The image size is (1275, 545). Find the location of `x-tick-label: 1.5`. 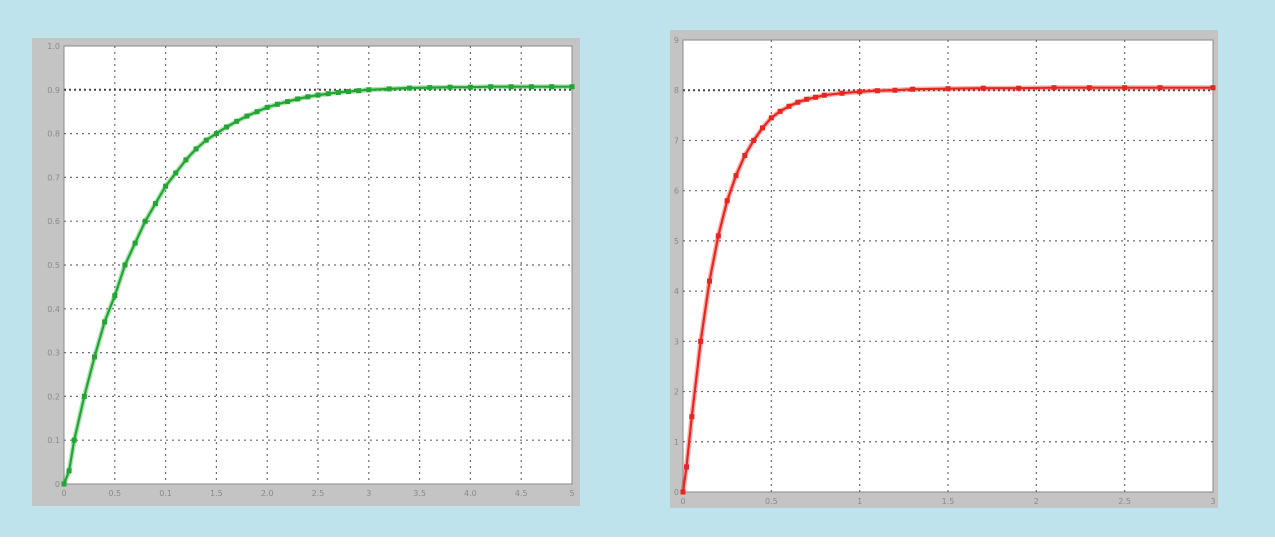

x-tick-label: 1.5 is located at coordinates (948, 501).